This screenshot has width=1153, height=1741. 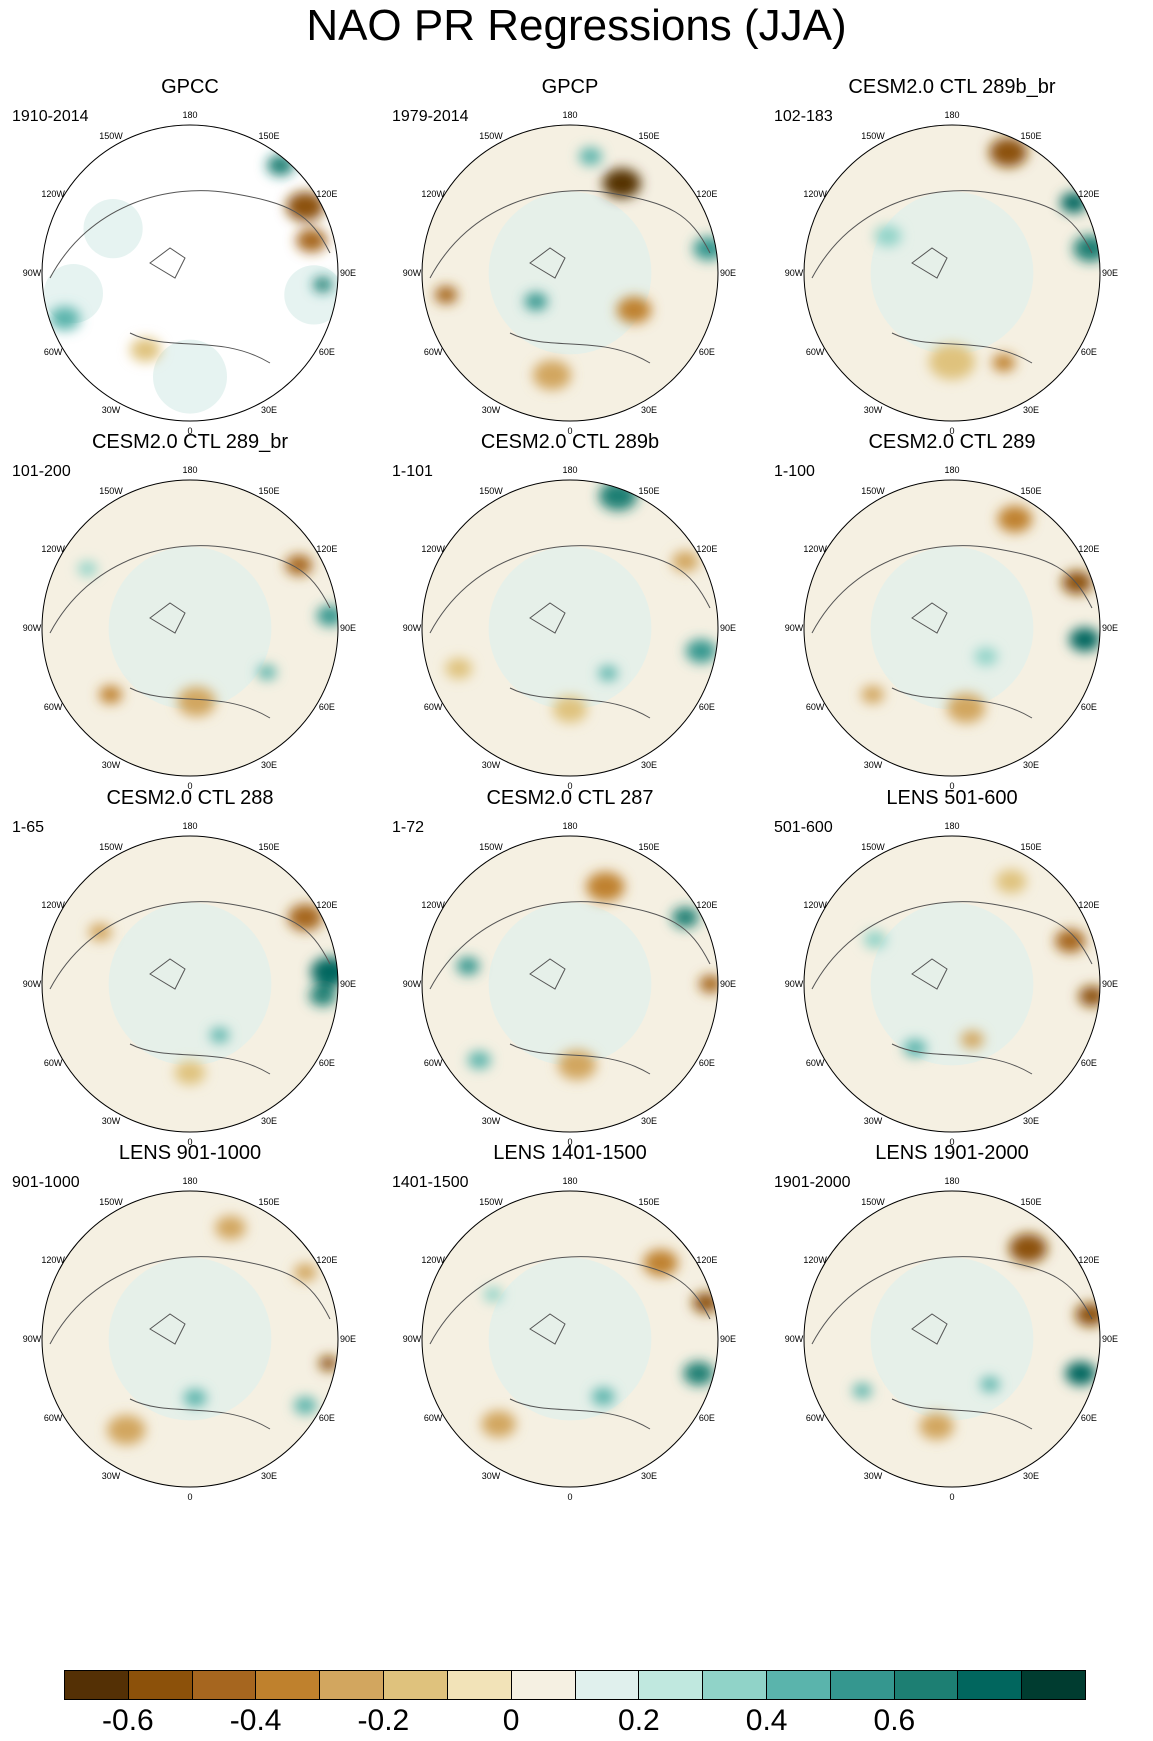 I want to click on panel-period: 1-101, so click(x=412, y=471).